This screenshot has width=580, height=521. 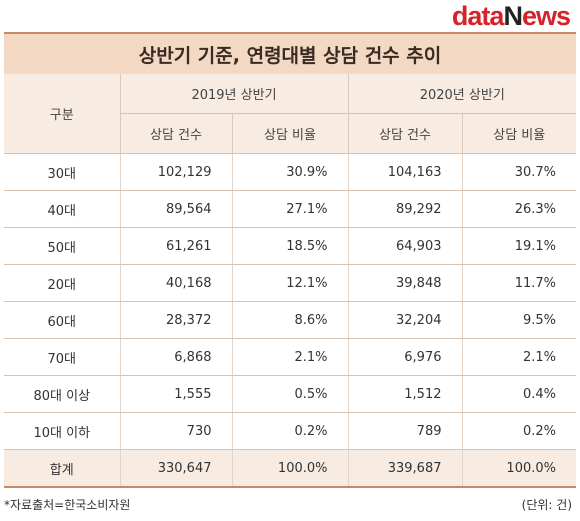 I want to click on total-2019-ratio: 100.0%, so click(x=289, y=468).